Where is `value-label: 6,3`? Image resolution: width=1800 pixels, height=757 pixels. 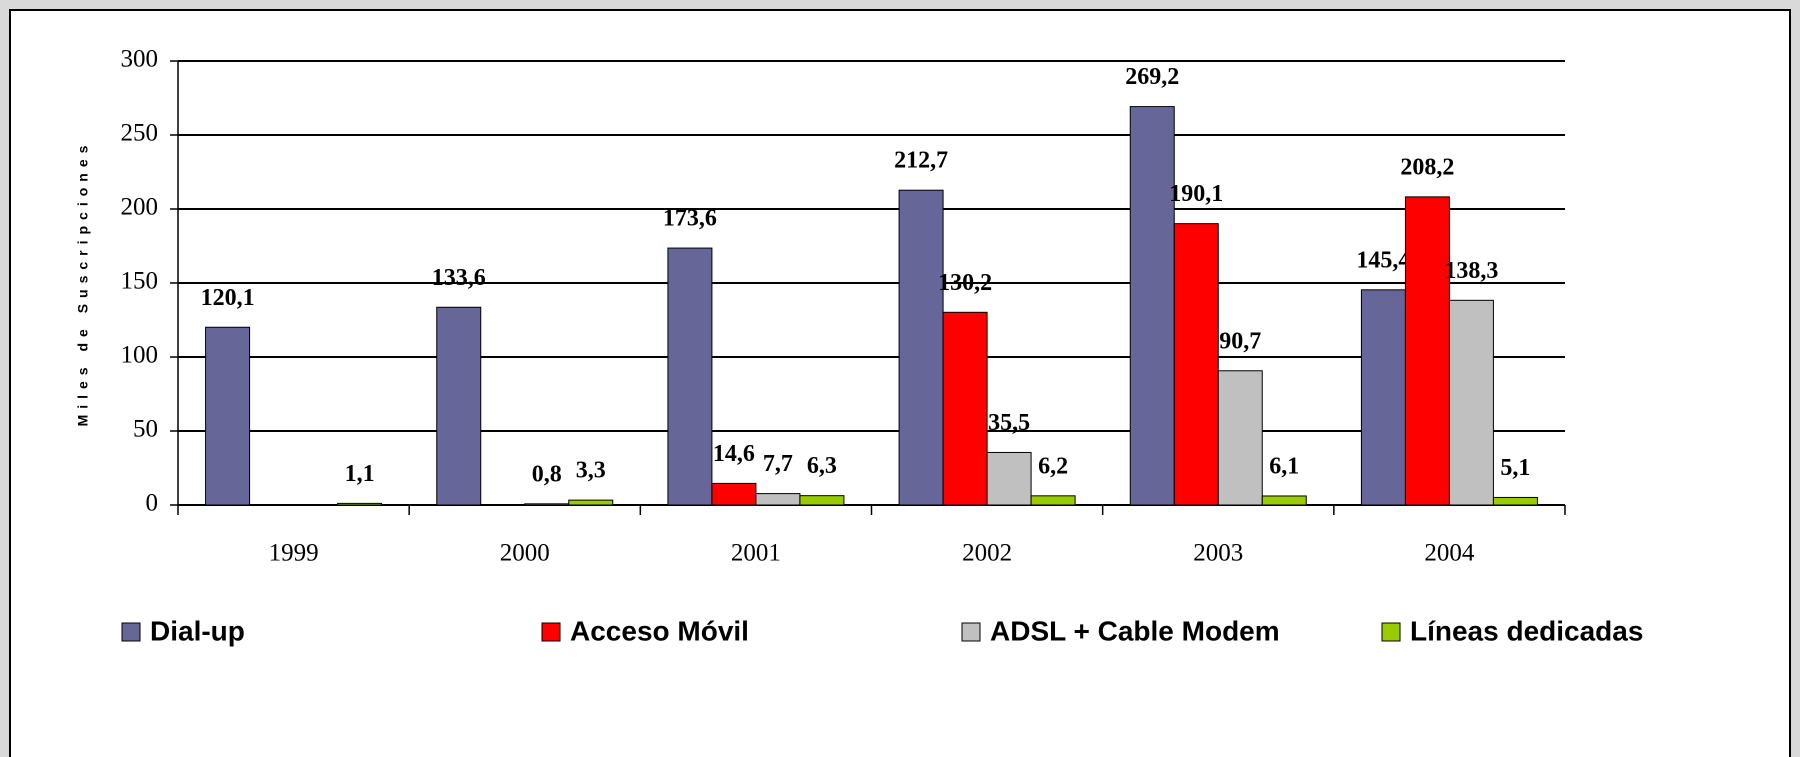 value-label: 6,3 is located at coordinates (822, 466).